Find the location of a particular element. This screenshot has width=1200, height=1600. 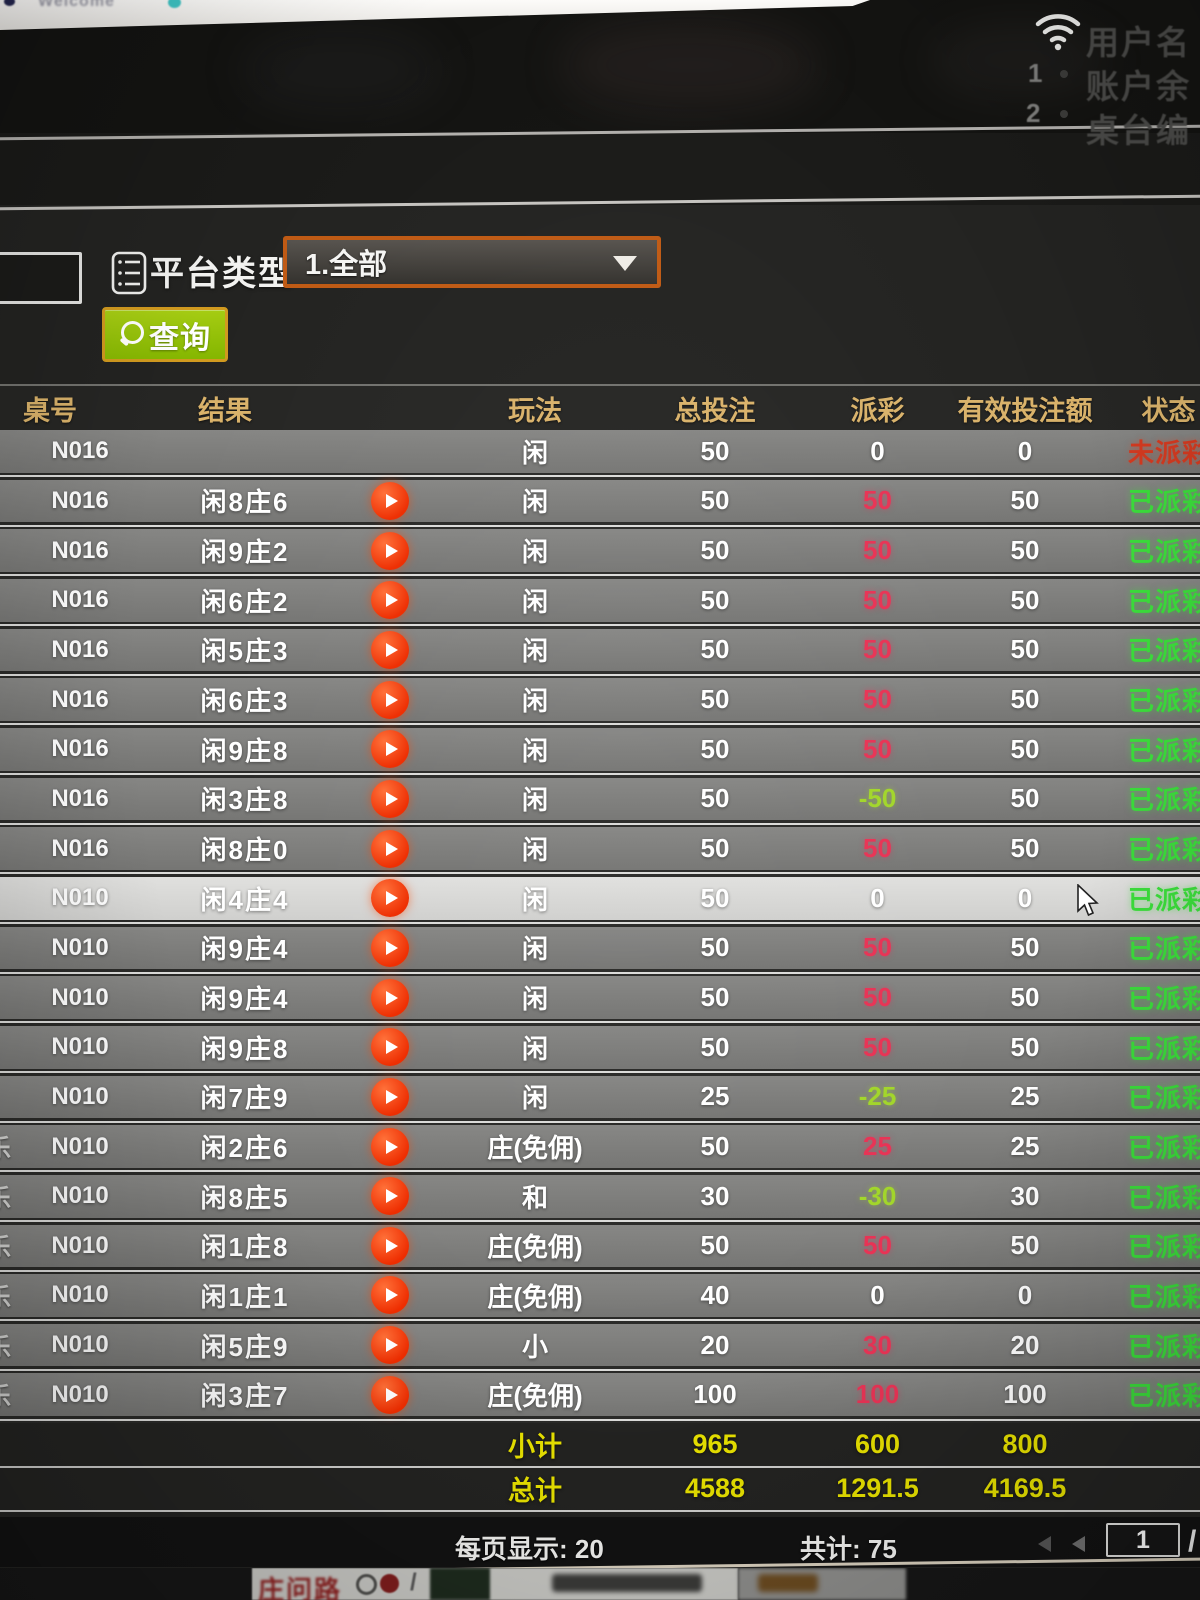

cell-play-type: 庄(免佣) is located at coordinates (535, 1396).